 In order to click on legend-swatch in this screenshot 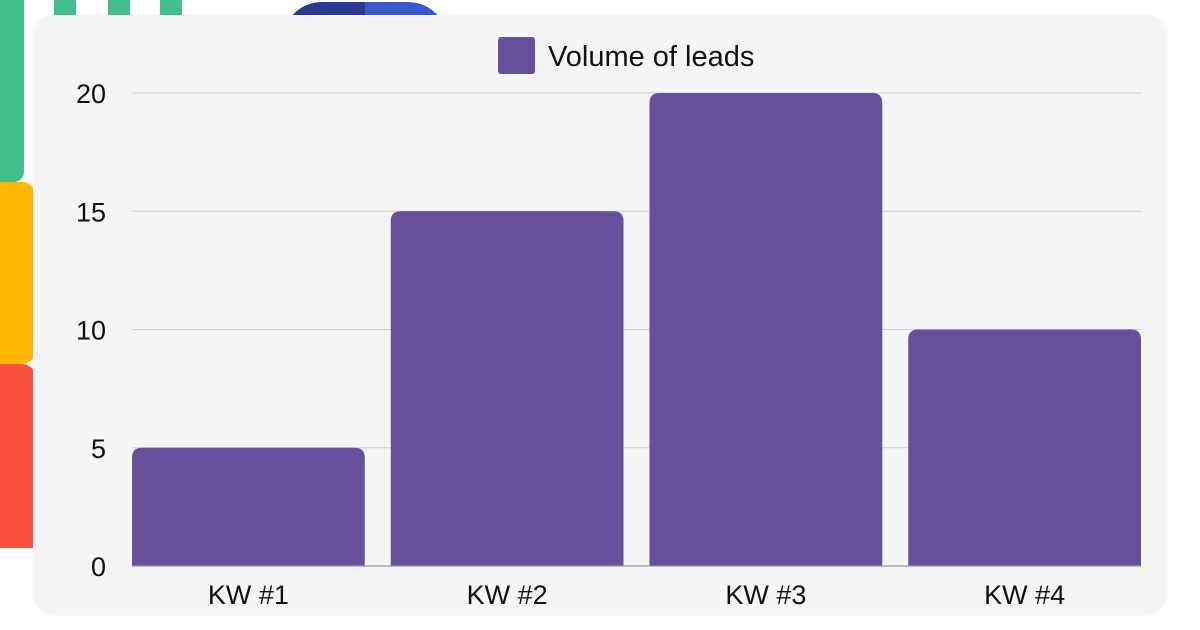, I will do `click(516, 55)`.